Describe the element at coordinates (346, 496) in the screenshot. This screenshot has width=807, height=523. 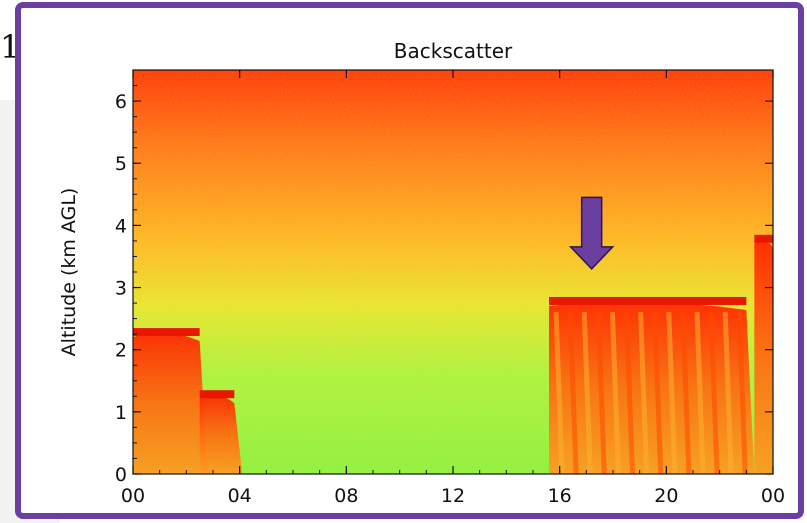
I see `x-tick-label: 08` at that location.